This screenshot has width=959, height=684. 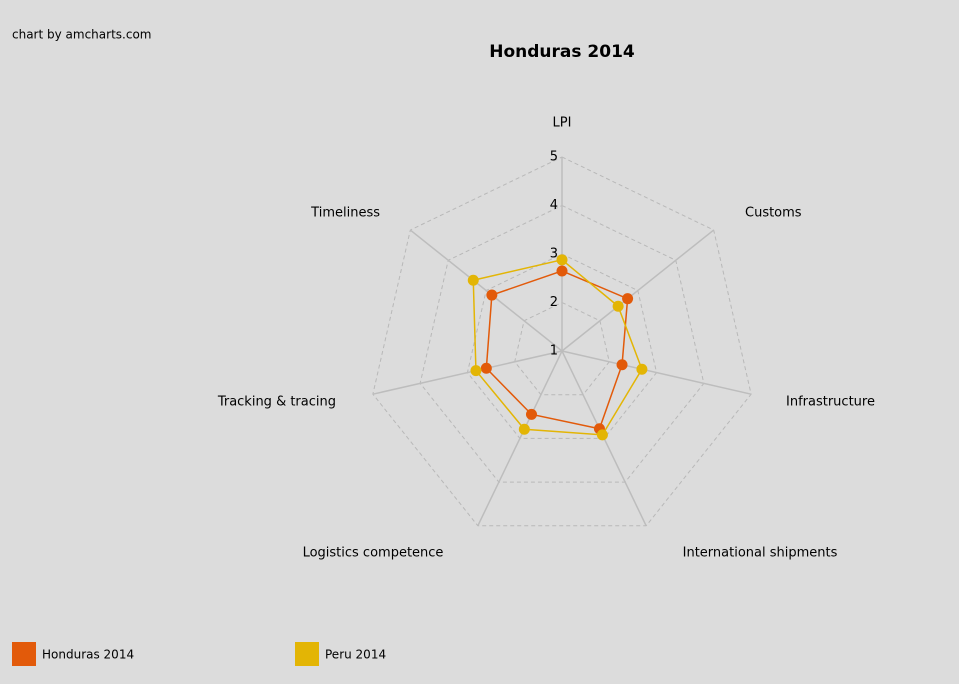 What do you see at coordinates (81, 35) in the screenshot?
I see `credit: chart by amcharts.com` at bounding box center [81, 35].